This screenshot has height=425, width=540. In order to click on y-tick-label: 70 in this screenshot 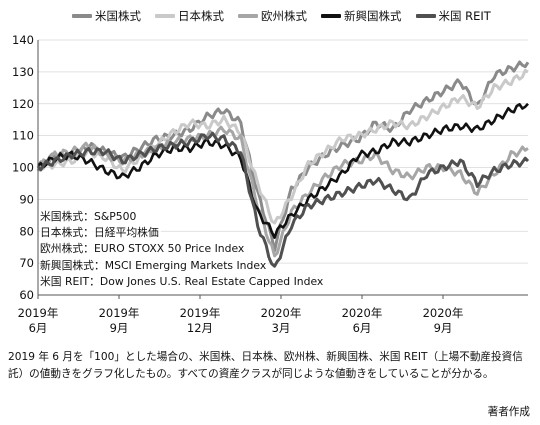, I will do `click(26, 263)`.